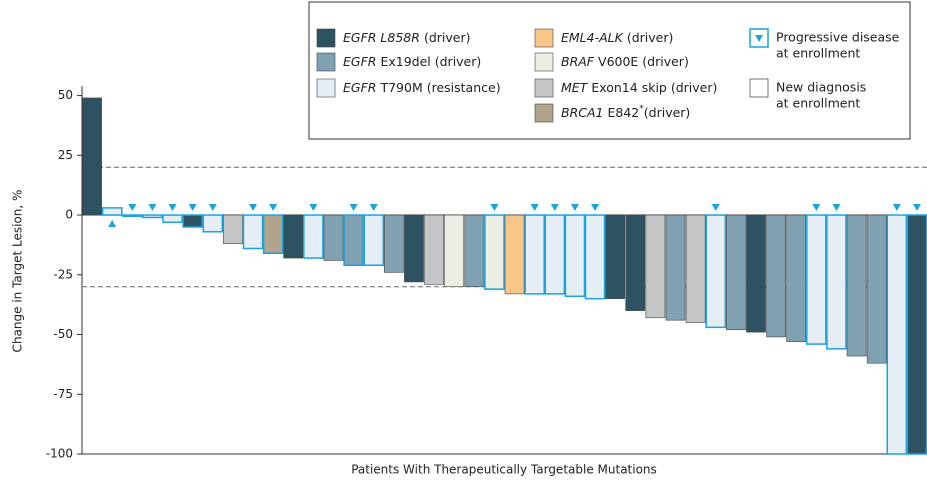  Describe the element at coordinates (439, 87) in the screenshot. I see `legend-text-part: T790M (resistance)` at that location.